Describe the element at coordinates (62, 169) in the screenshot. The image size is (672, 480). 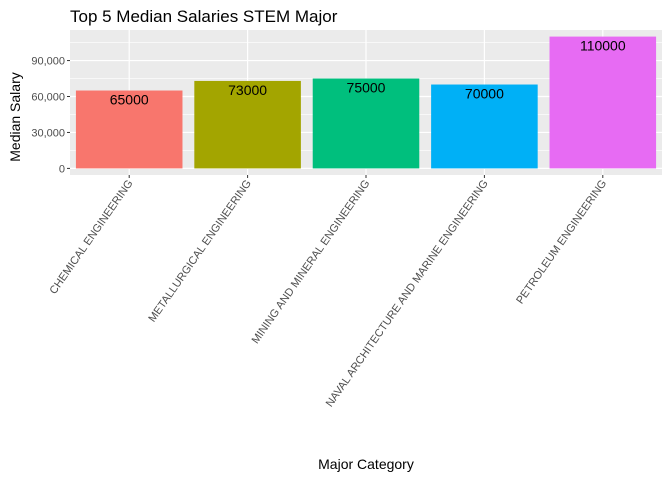
I see `y-tick-label: 0` at that location.